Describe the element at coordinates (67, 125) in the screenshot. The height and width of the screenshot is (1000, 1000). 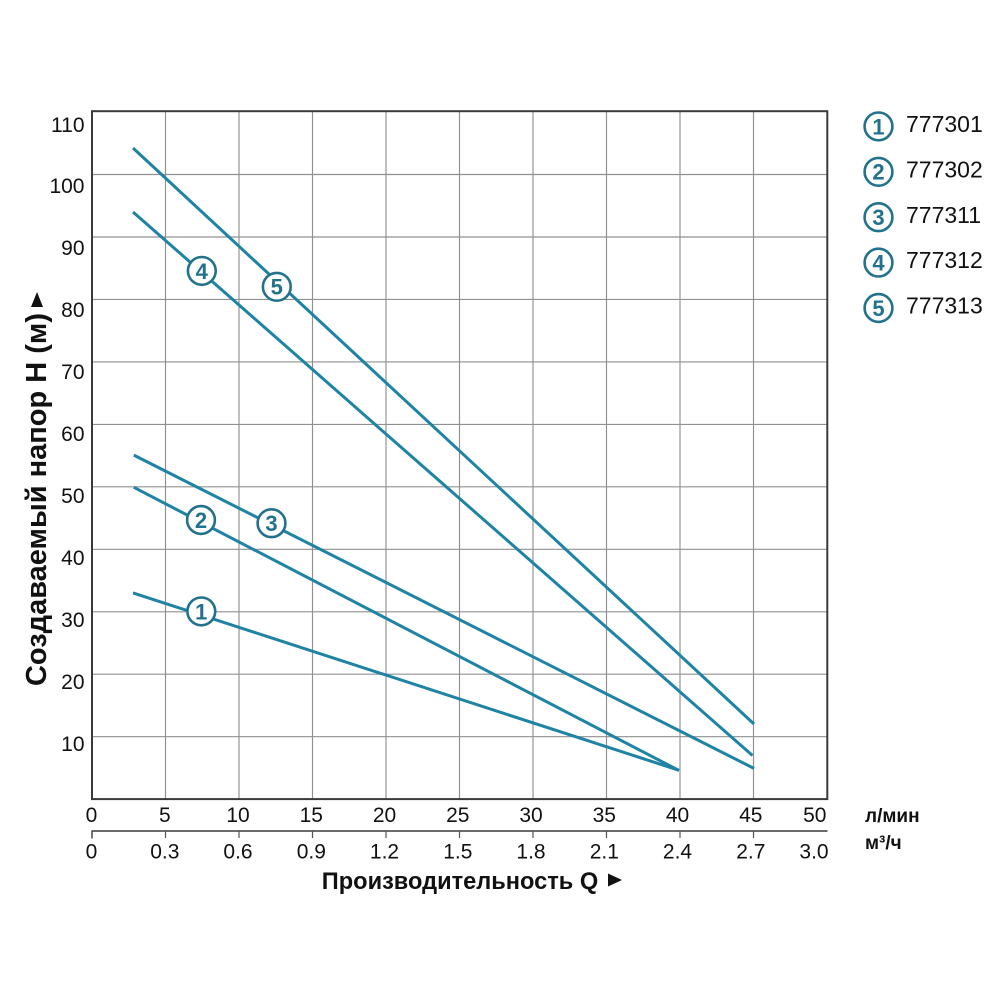
I see `svg-text: 110` at that location.